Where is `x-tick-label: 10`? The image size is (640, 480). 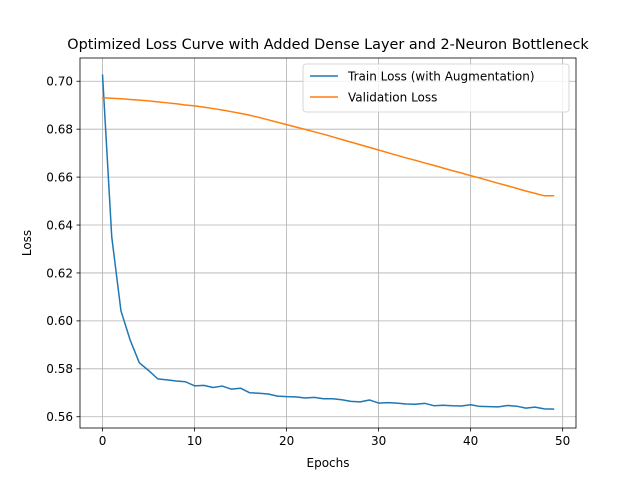
x-tick-label: 10 is located at coordinates (194, 441).